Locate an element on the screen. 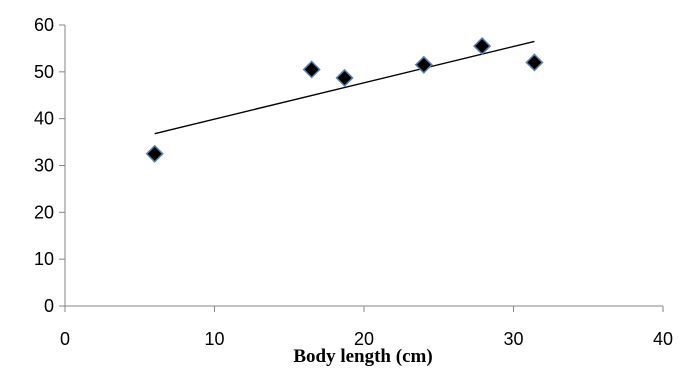 The width and height of the screenshot is (678, 370). trendline is located at coordinates (344, 87).